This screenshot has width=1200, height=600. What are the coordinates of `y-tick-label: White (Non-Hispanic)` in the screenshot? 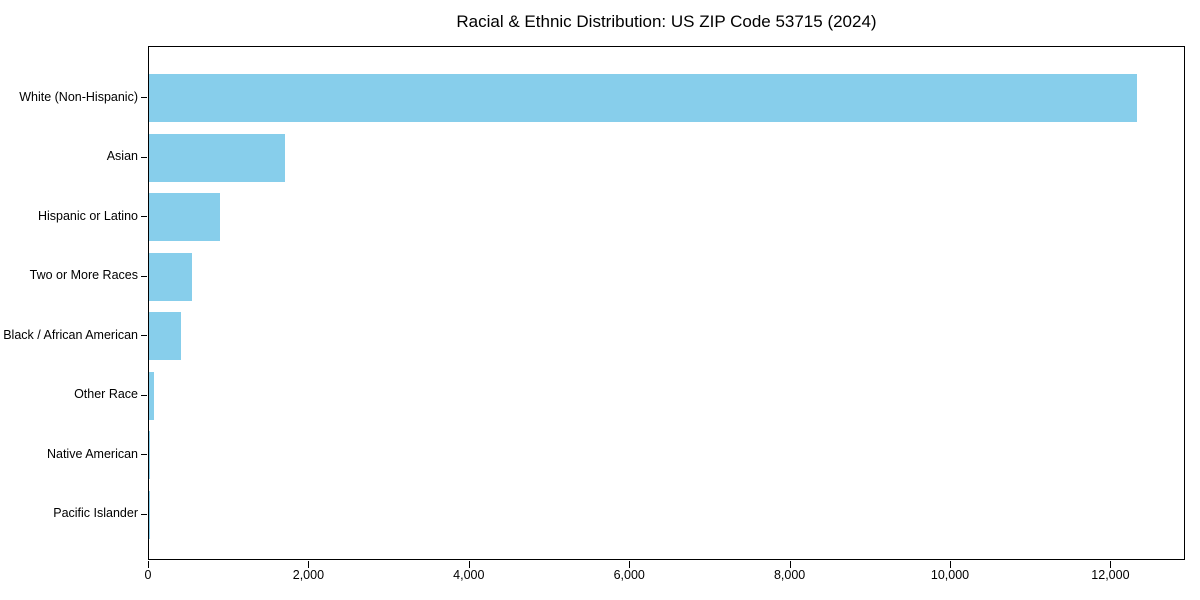 It's located at (78, 96).